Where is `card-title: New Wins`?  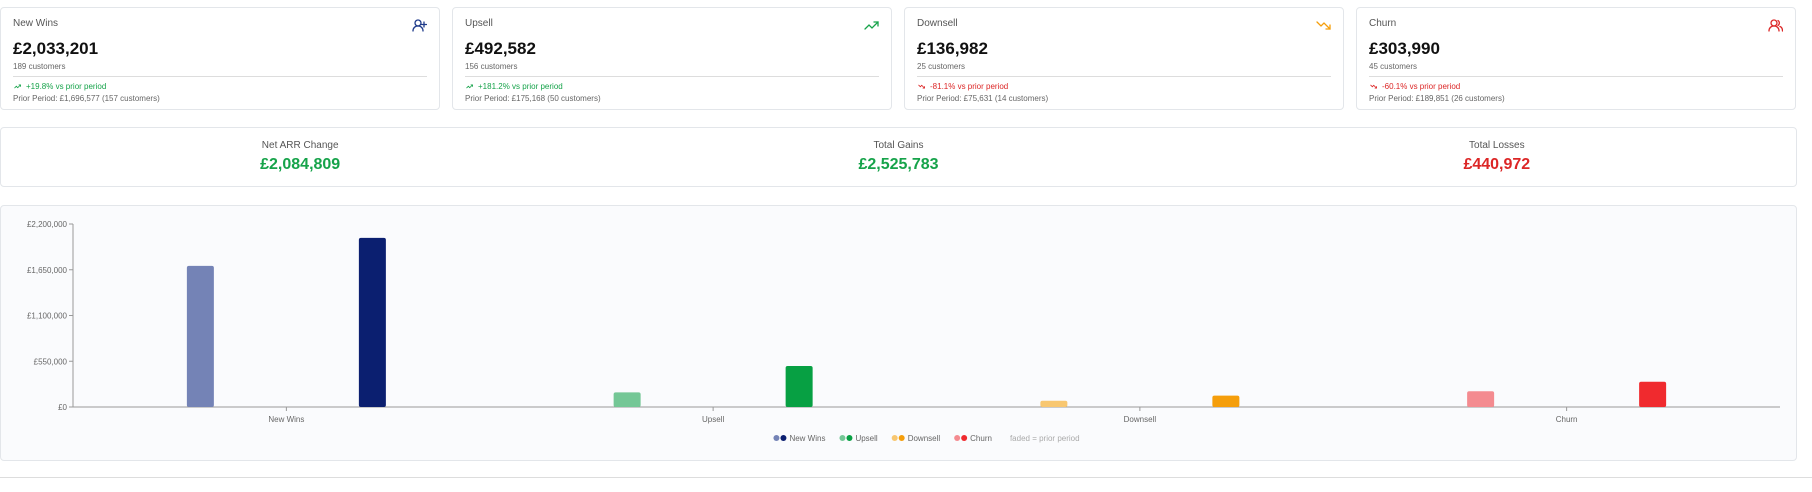 card-title: New Wins is located at coordinates (36, 23).